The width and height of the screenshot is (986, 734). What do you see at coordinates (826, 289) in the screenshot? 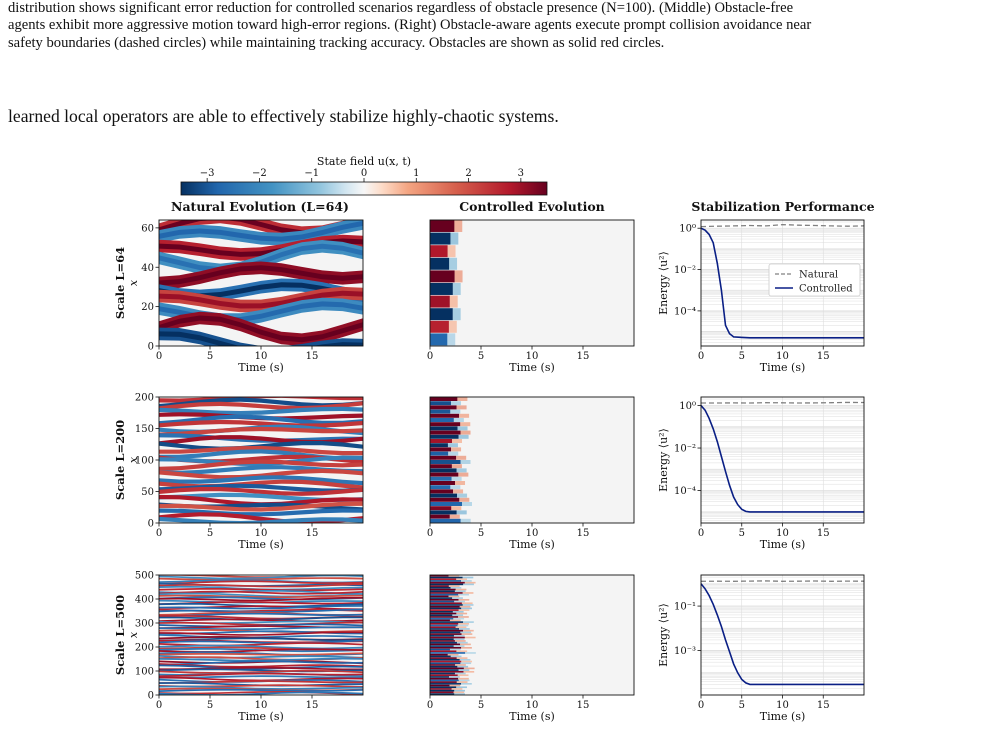
I see `legend-controlled-label: Controlled` at bounding box center [826, 289].